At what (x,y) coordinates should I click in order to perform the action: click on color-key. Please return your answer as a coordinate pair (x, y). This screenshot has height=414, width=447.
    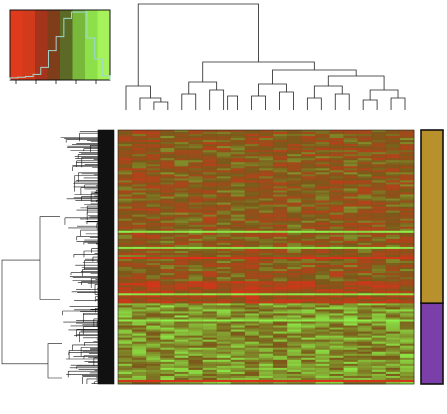
    Looking at the image, I should click on (60, 46).